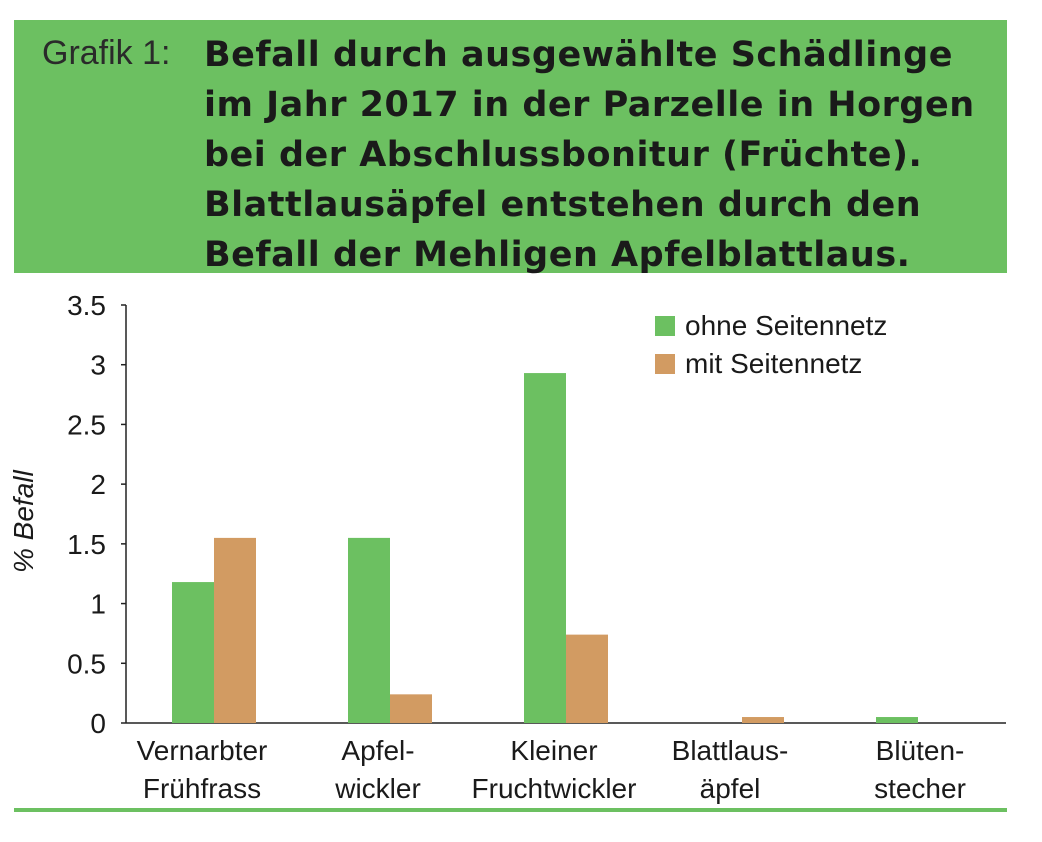 This screenshot has width=1042, height=842. I want to click on x-category-label: Blüten-, so click(920, 750).